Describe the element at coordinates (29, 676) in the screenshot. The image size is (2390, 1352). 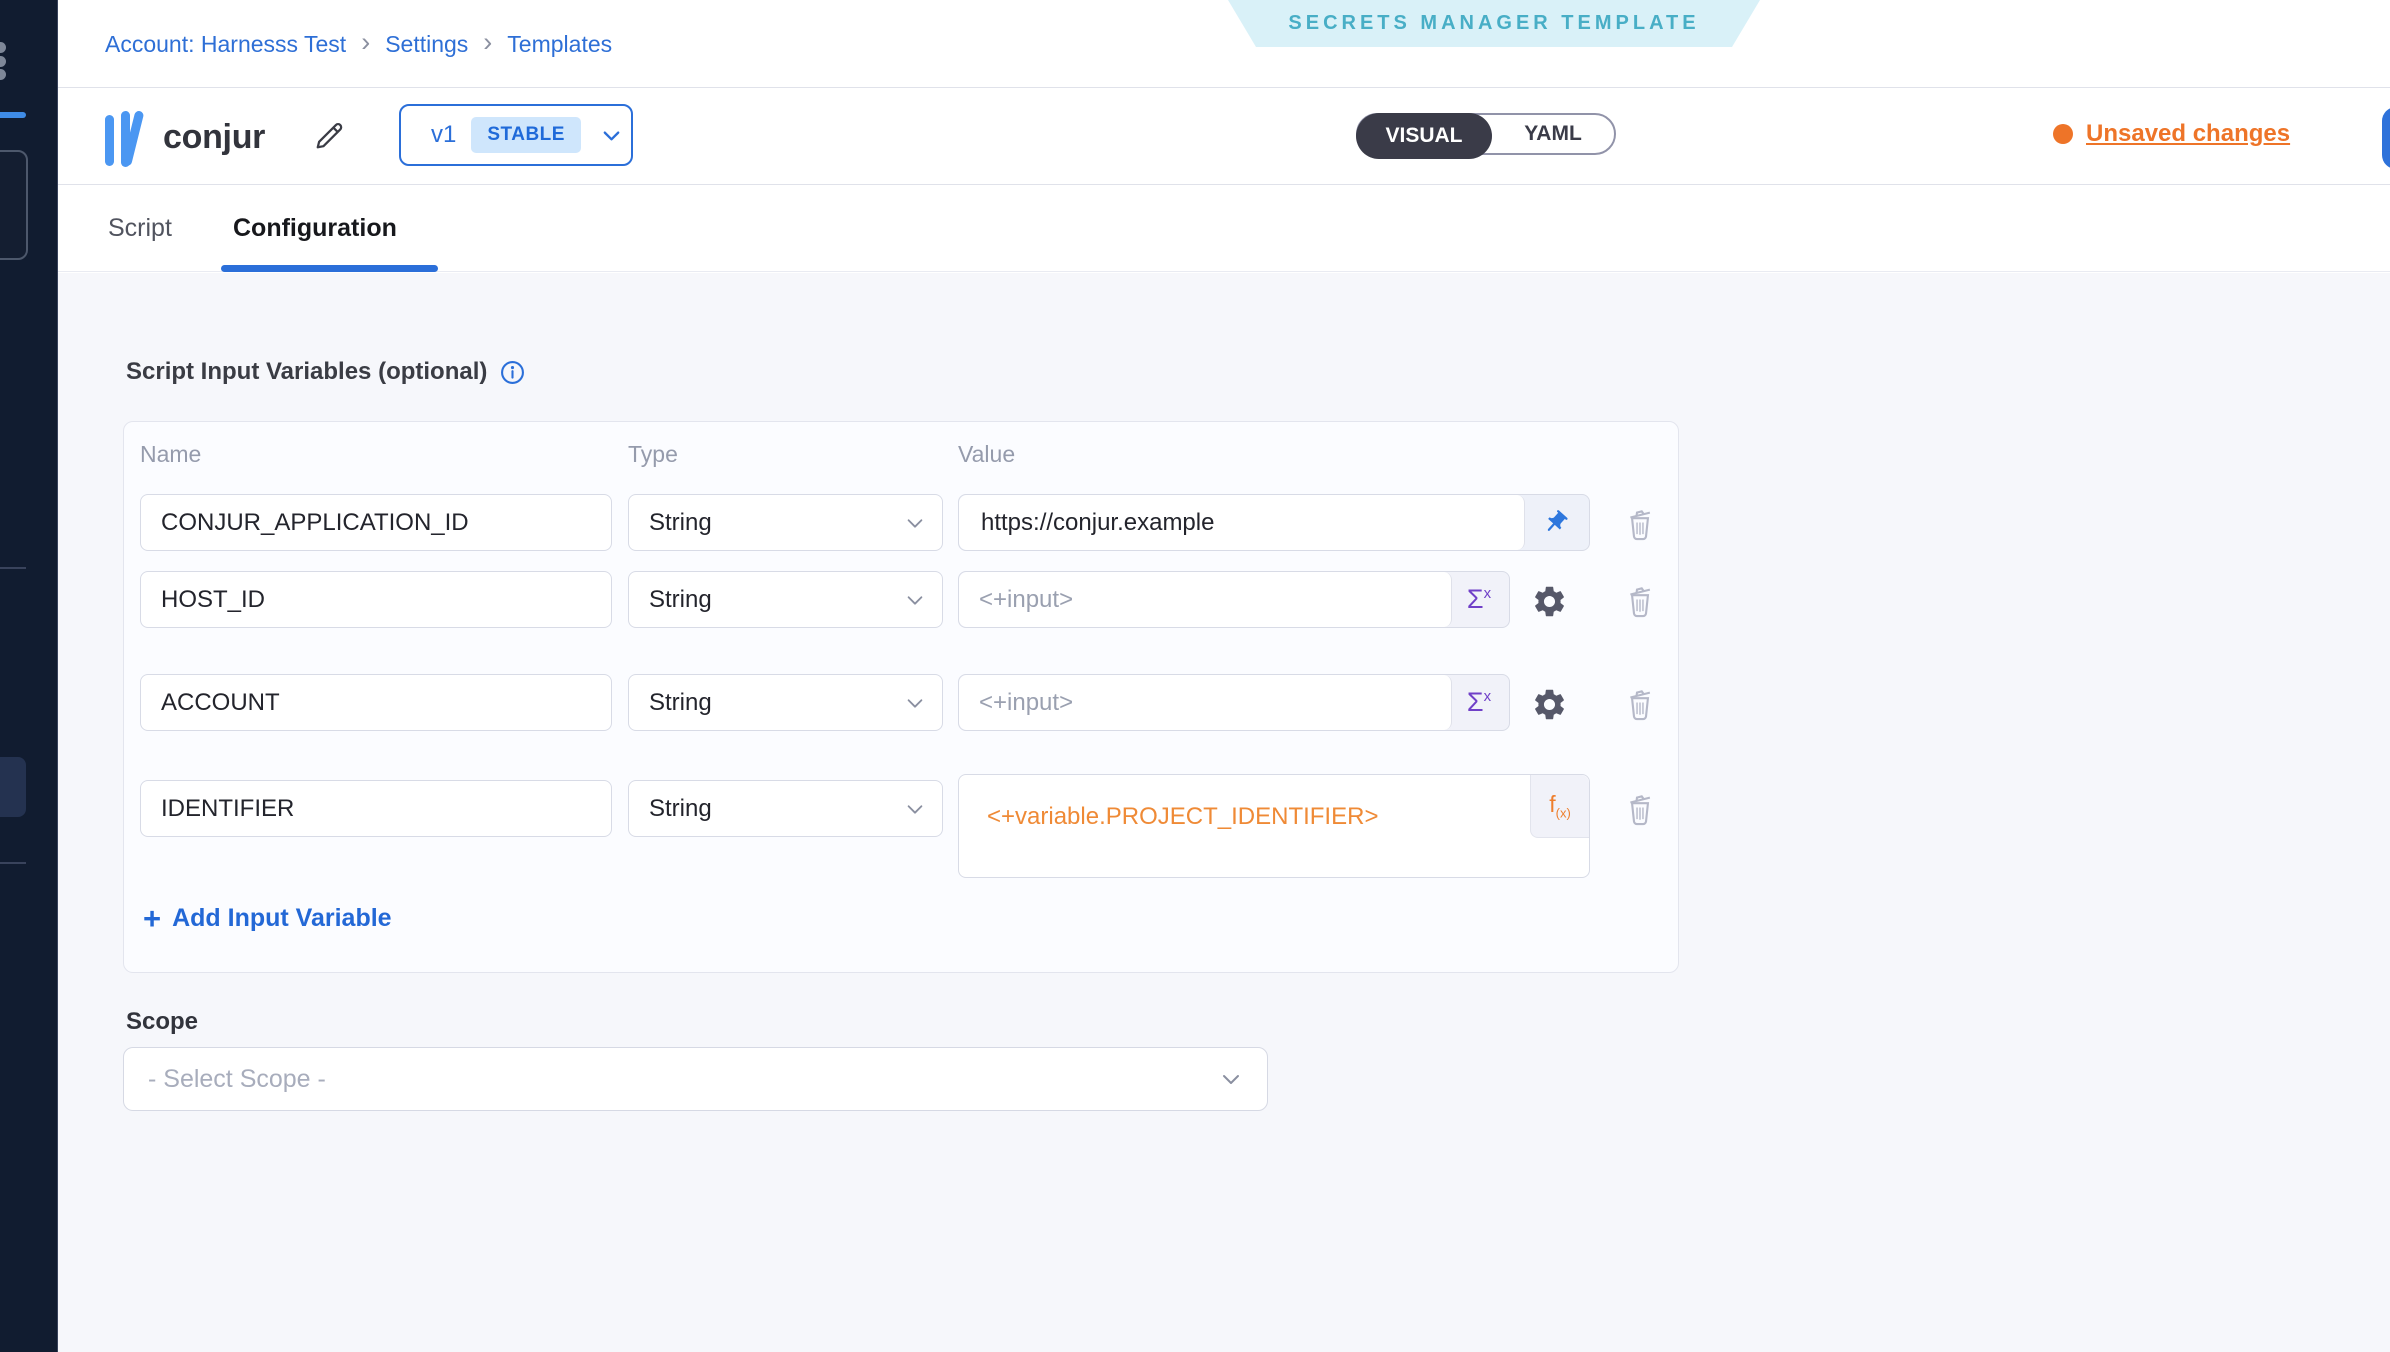
I see `left-sidebar` at that location.